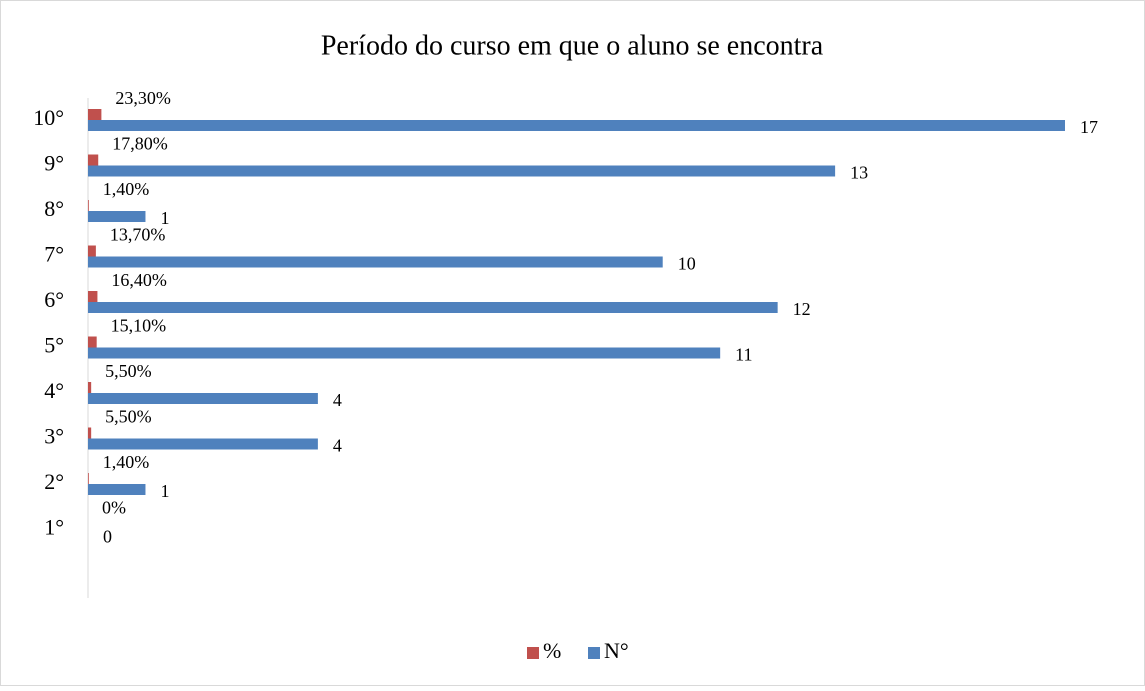  Describe the element at coordinates (114, 508) in the screenshot. I see `data-label: 0%` at that location.